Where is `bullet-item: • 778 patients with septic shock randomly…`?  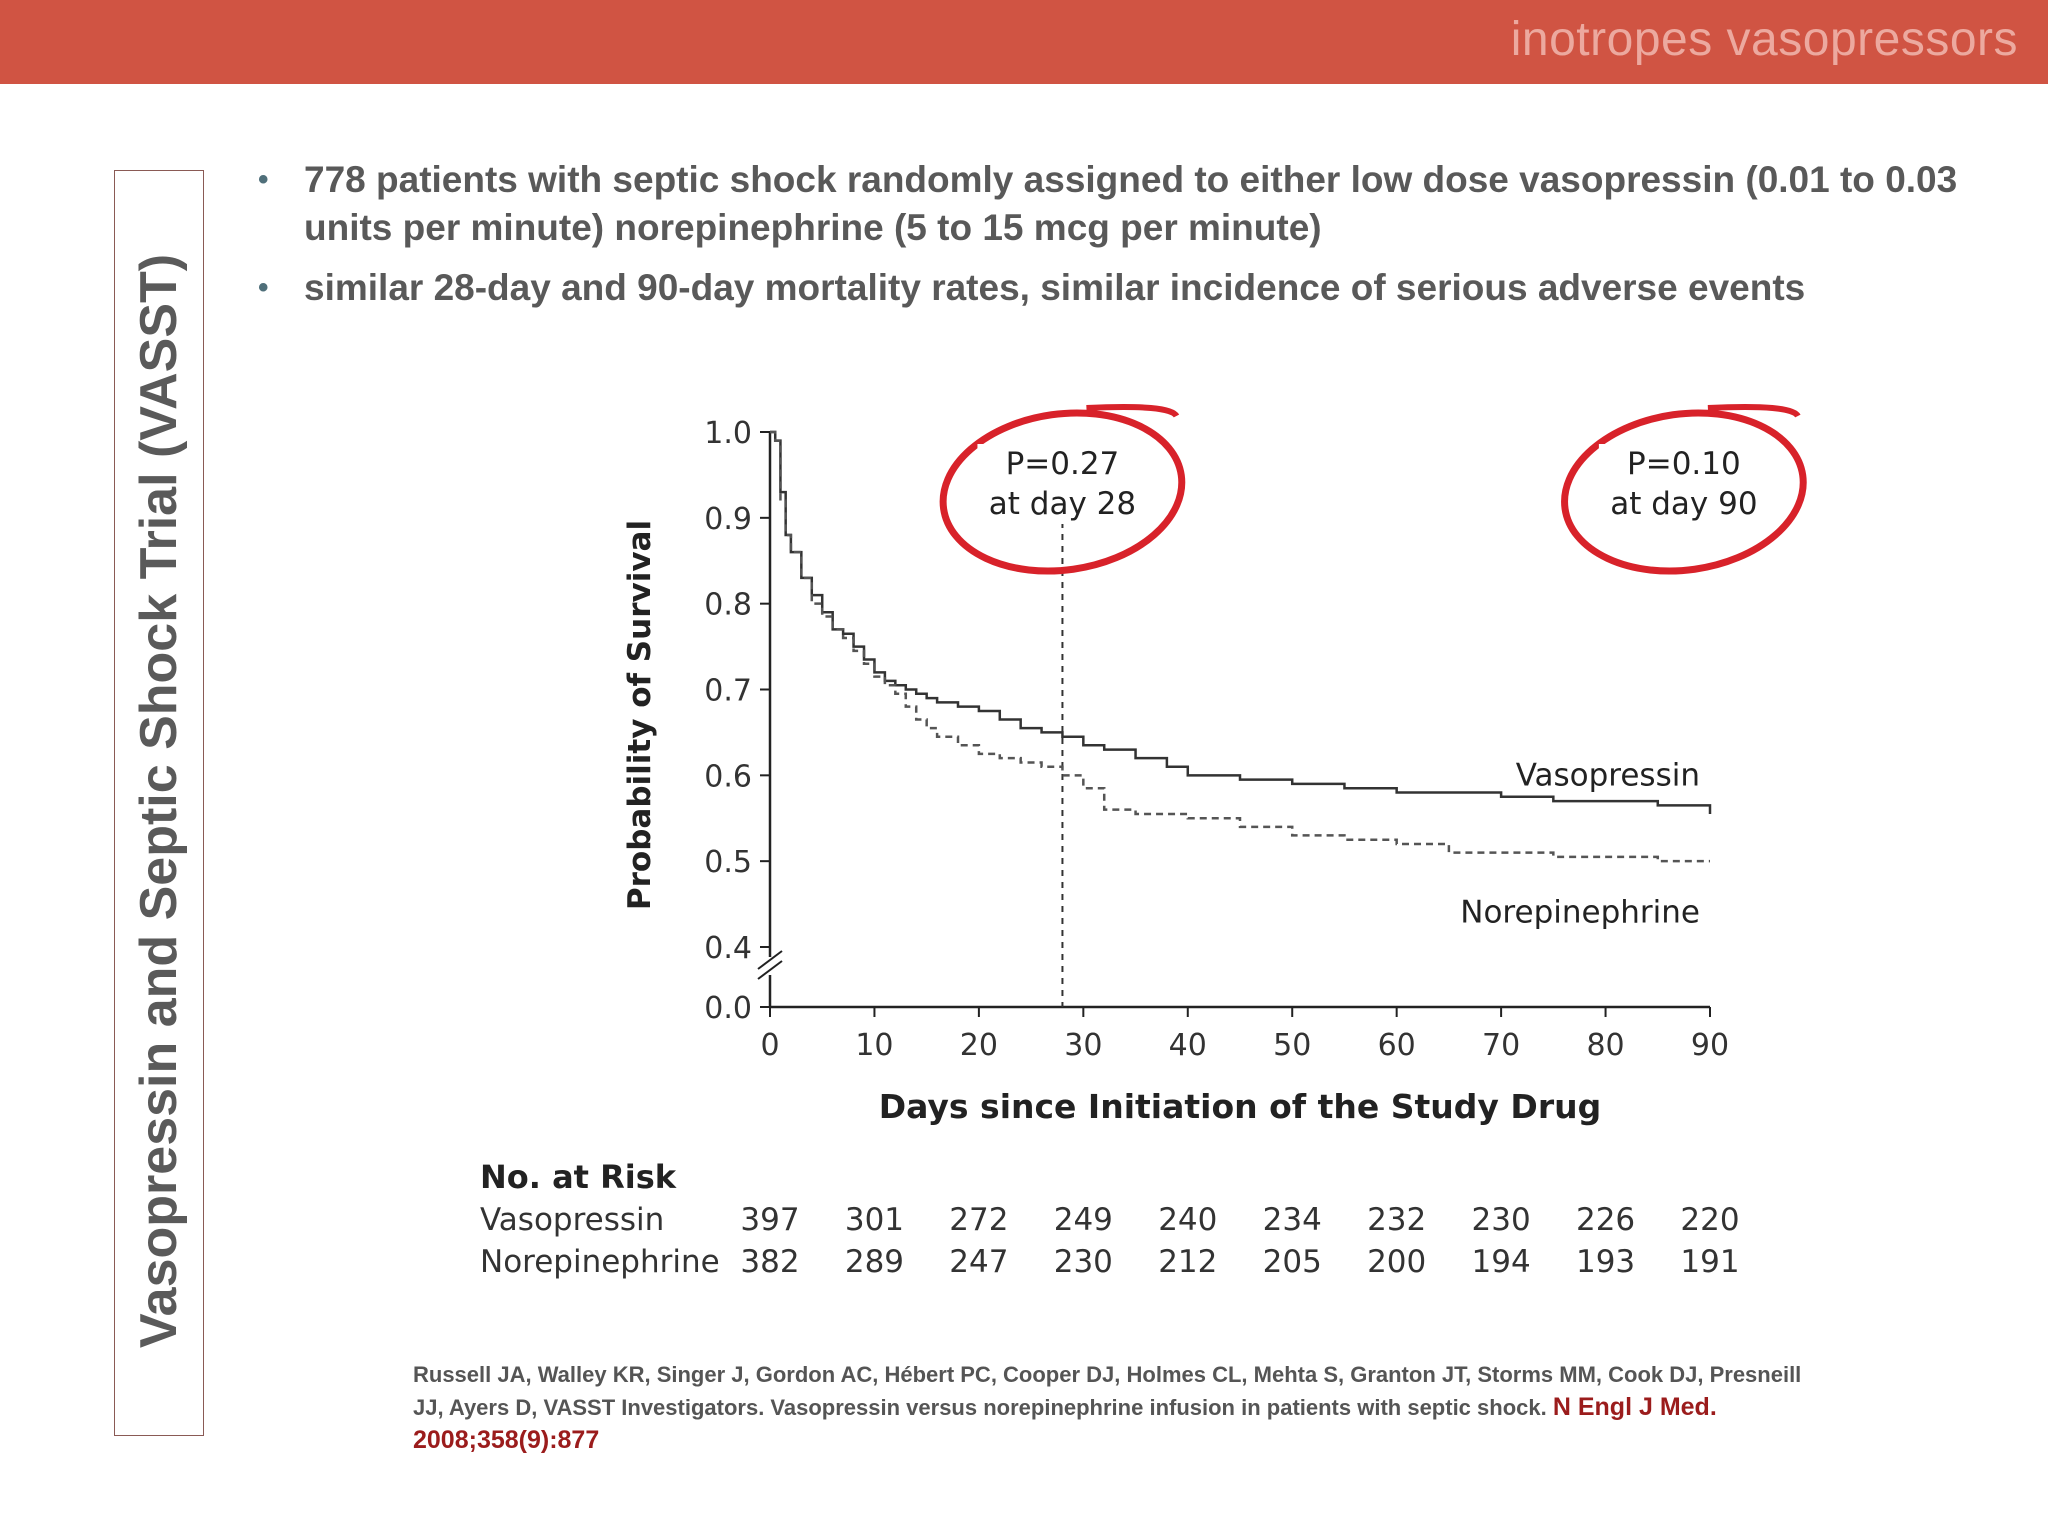
bullet-item: • 778 patients with septic shock randomly… is located at coordinates (1128, 204).